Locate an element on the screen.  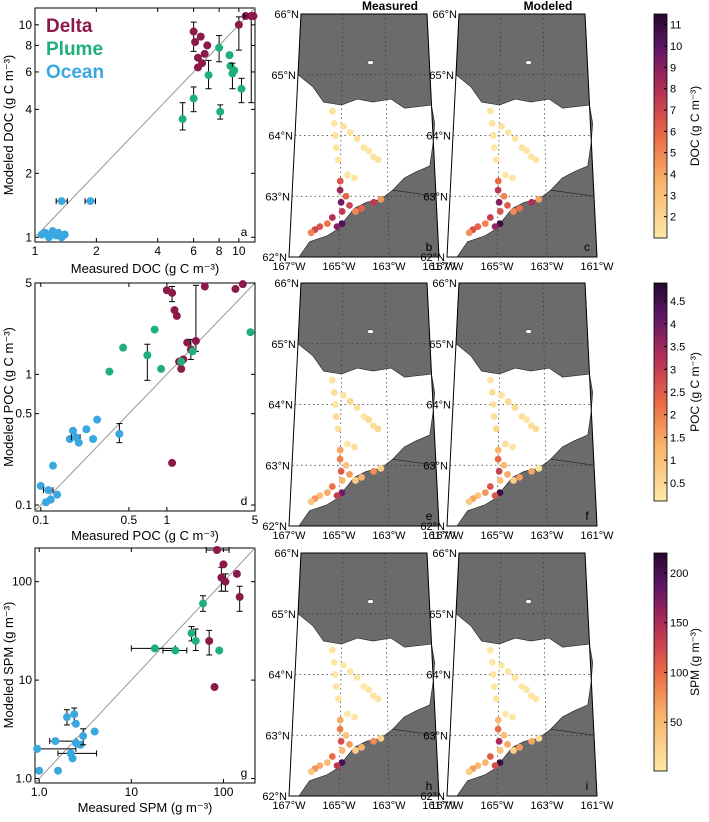
x-tick-label: 1.0 is located at coordinates (39, 792).